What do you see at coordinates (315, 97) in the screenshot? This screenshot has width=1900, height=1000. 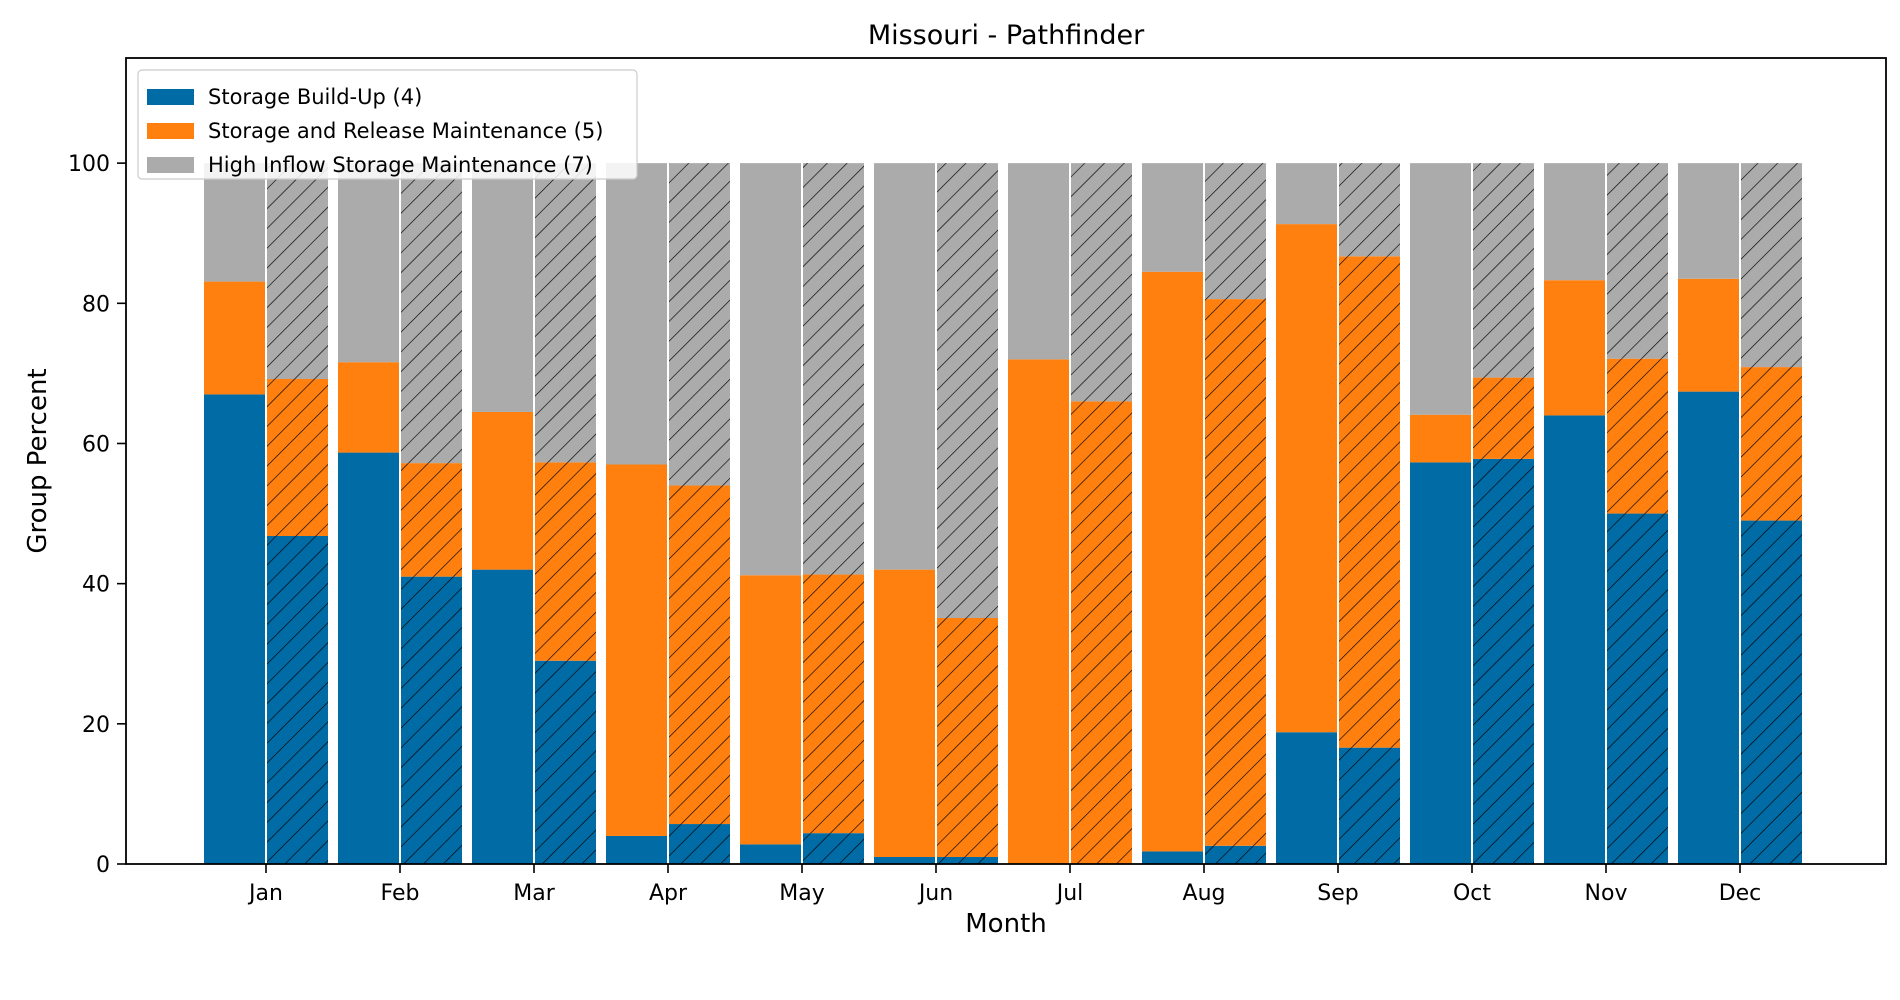 I see `legend-label-1: Storage Build-Up (4)` at bounding box center [315, 97].